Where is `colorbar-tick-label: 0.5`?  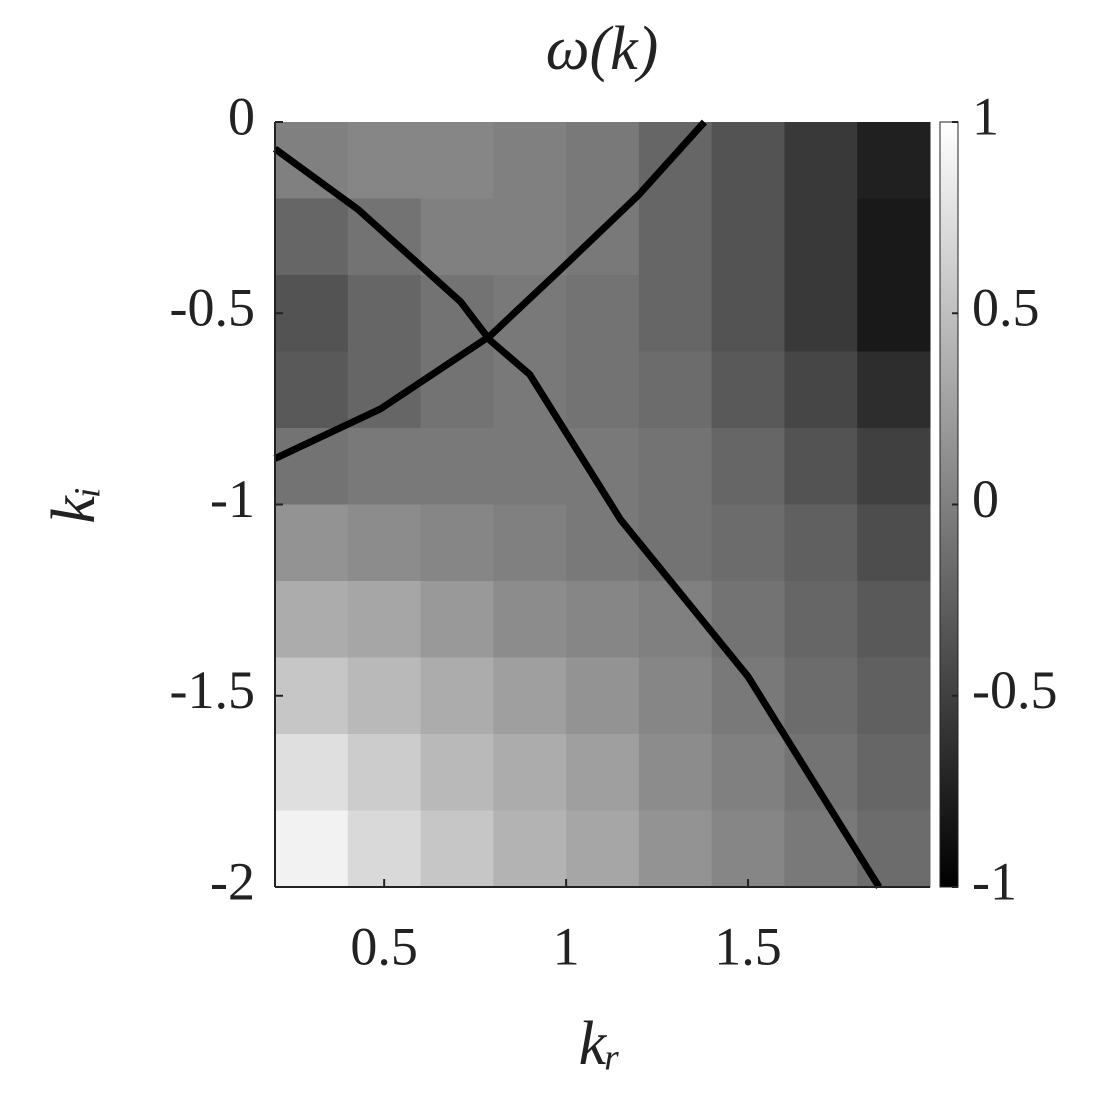 colorbar-tick-label: 0.5 is located at coordinates (1006, 308).